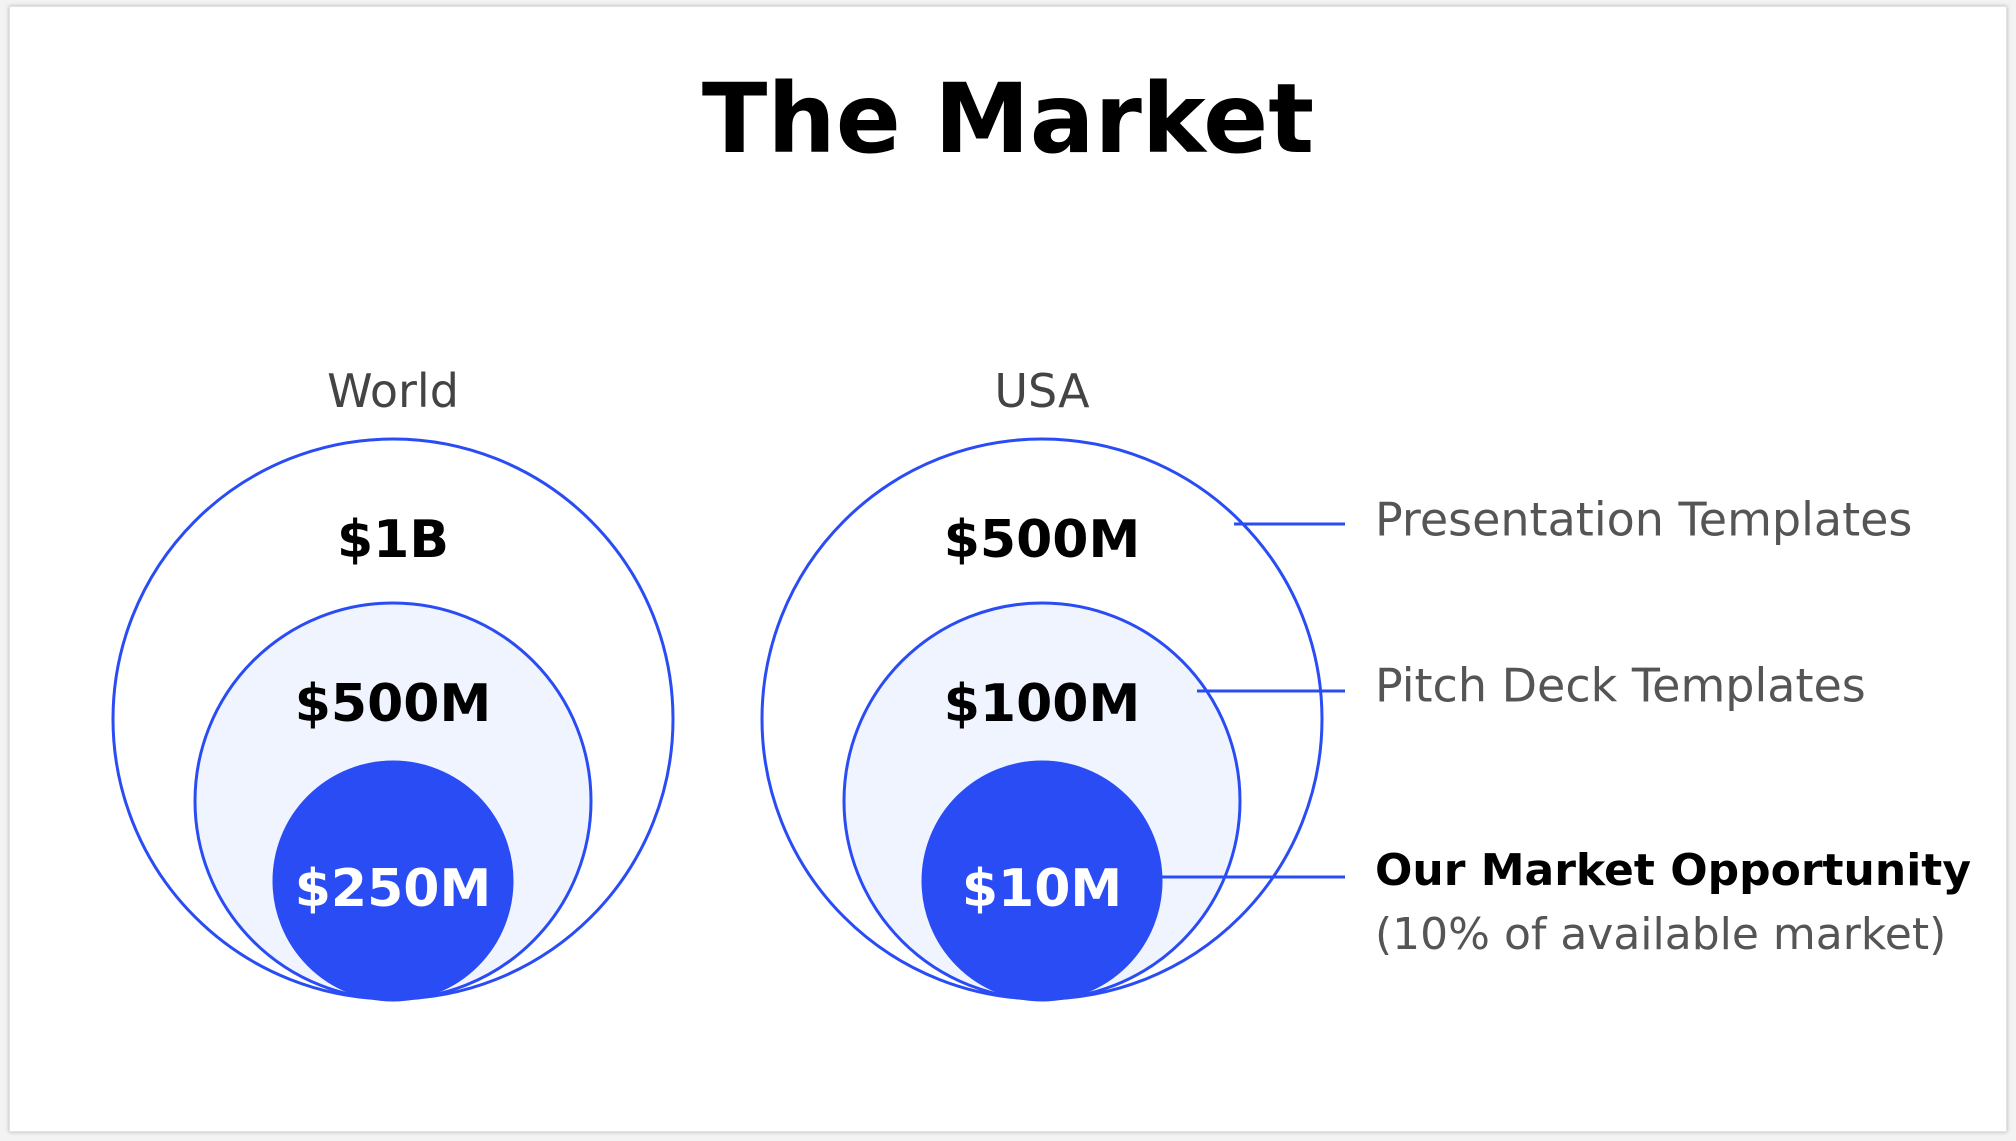 The width and height of the screenshot is (2016, 1141). What do you see at coordinates (393, 391) in the screenshot?
I see `world-label: World` at bounding box center [393, 391].